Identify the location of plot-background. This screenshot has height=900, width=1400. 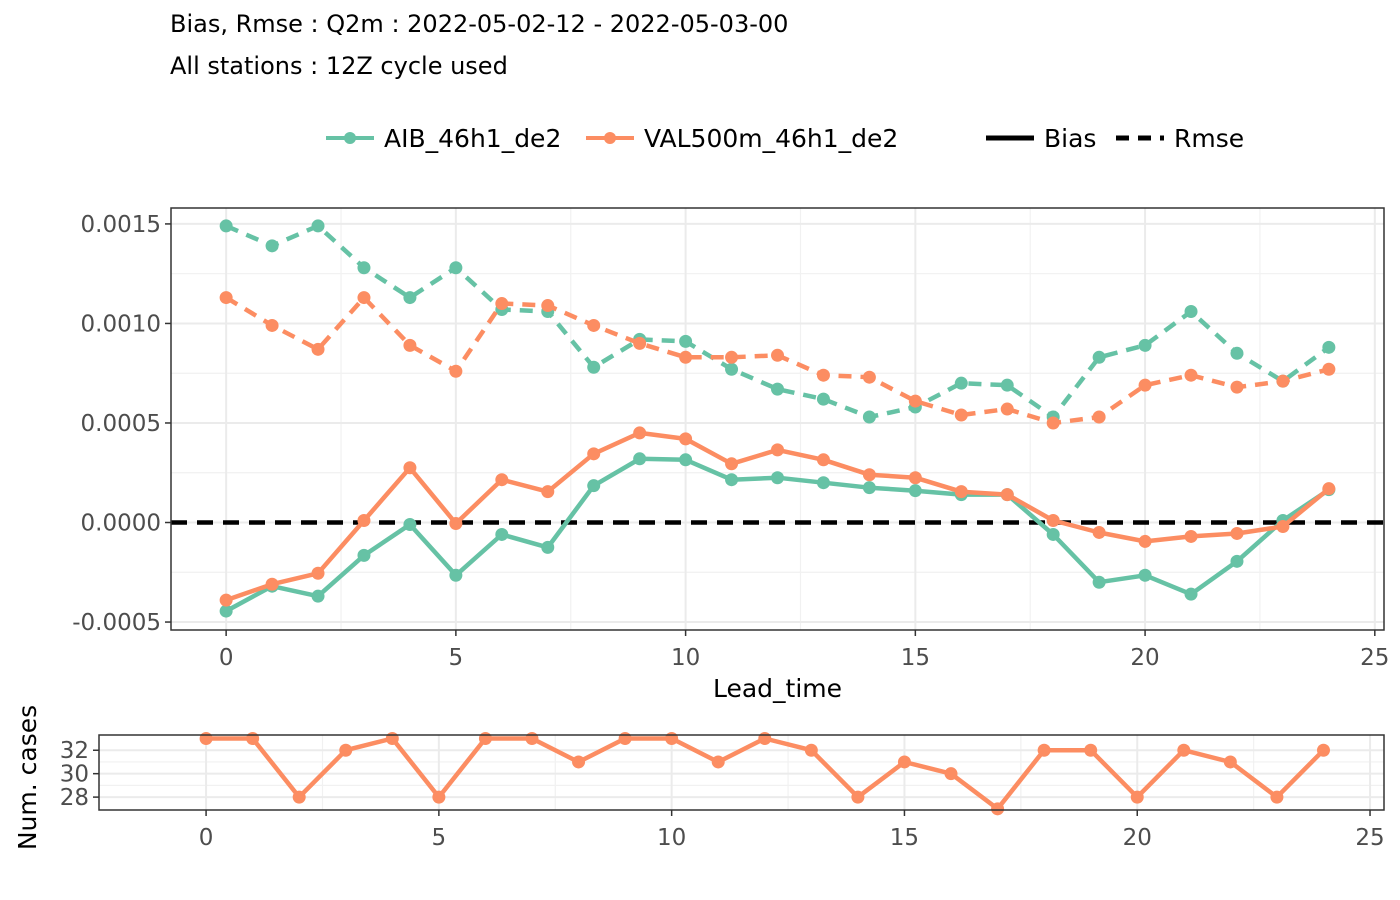
(741, 772).